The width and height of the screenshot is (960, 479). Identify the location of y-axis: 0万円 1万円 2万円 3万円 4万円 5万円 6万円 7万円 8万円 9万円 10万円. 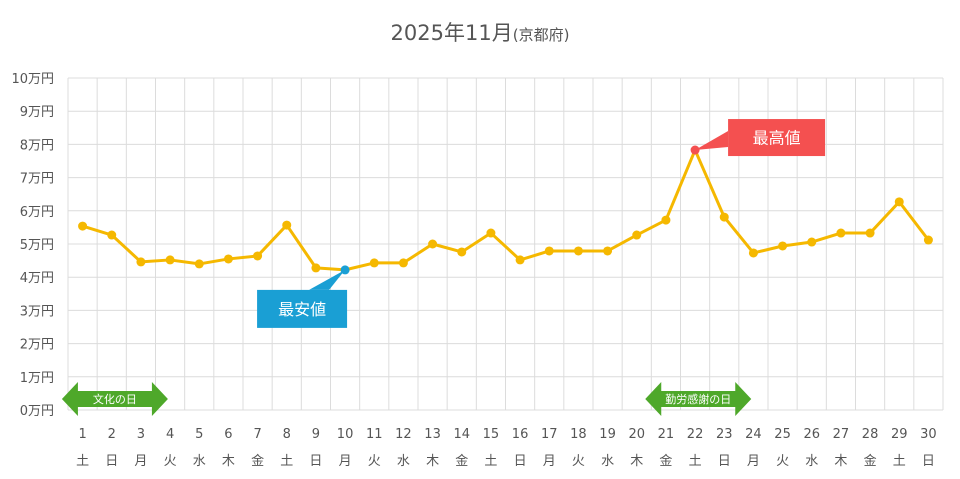
(32, 245).